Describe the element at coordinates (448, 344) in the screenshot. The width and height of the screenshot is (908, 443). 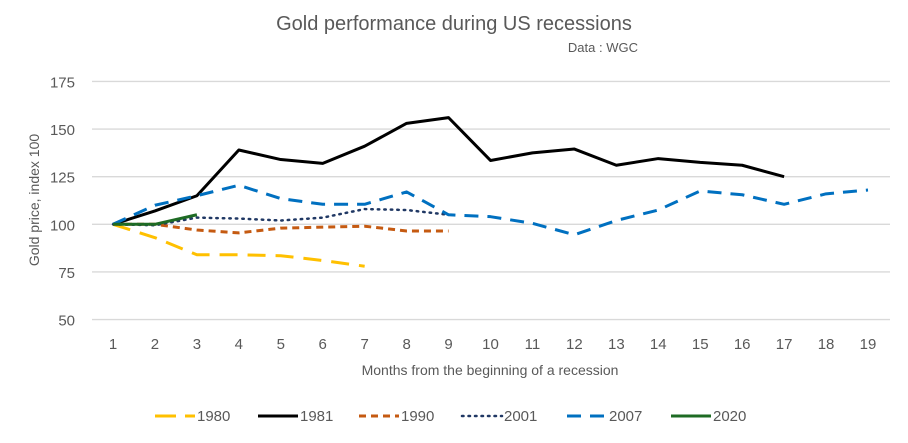
I see `x-tick-label: 9` at that location.